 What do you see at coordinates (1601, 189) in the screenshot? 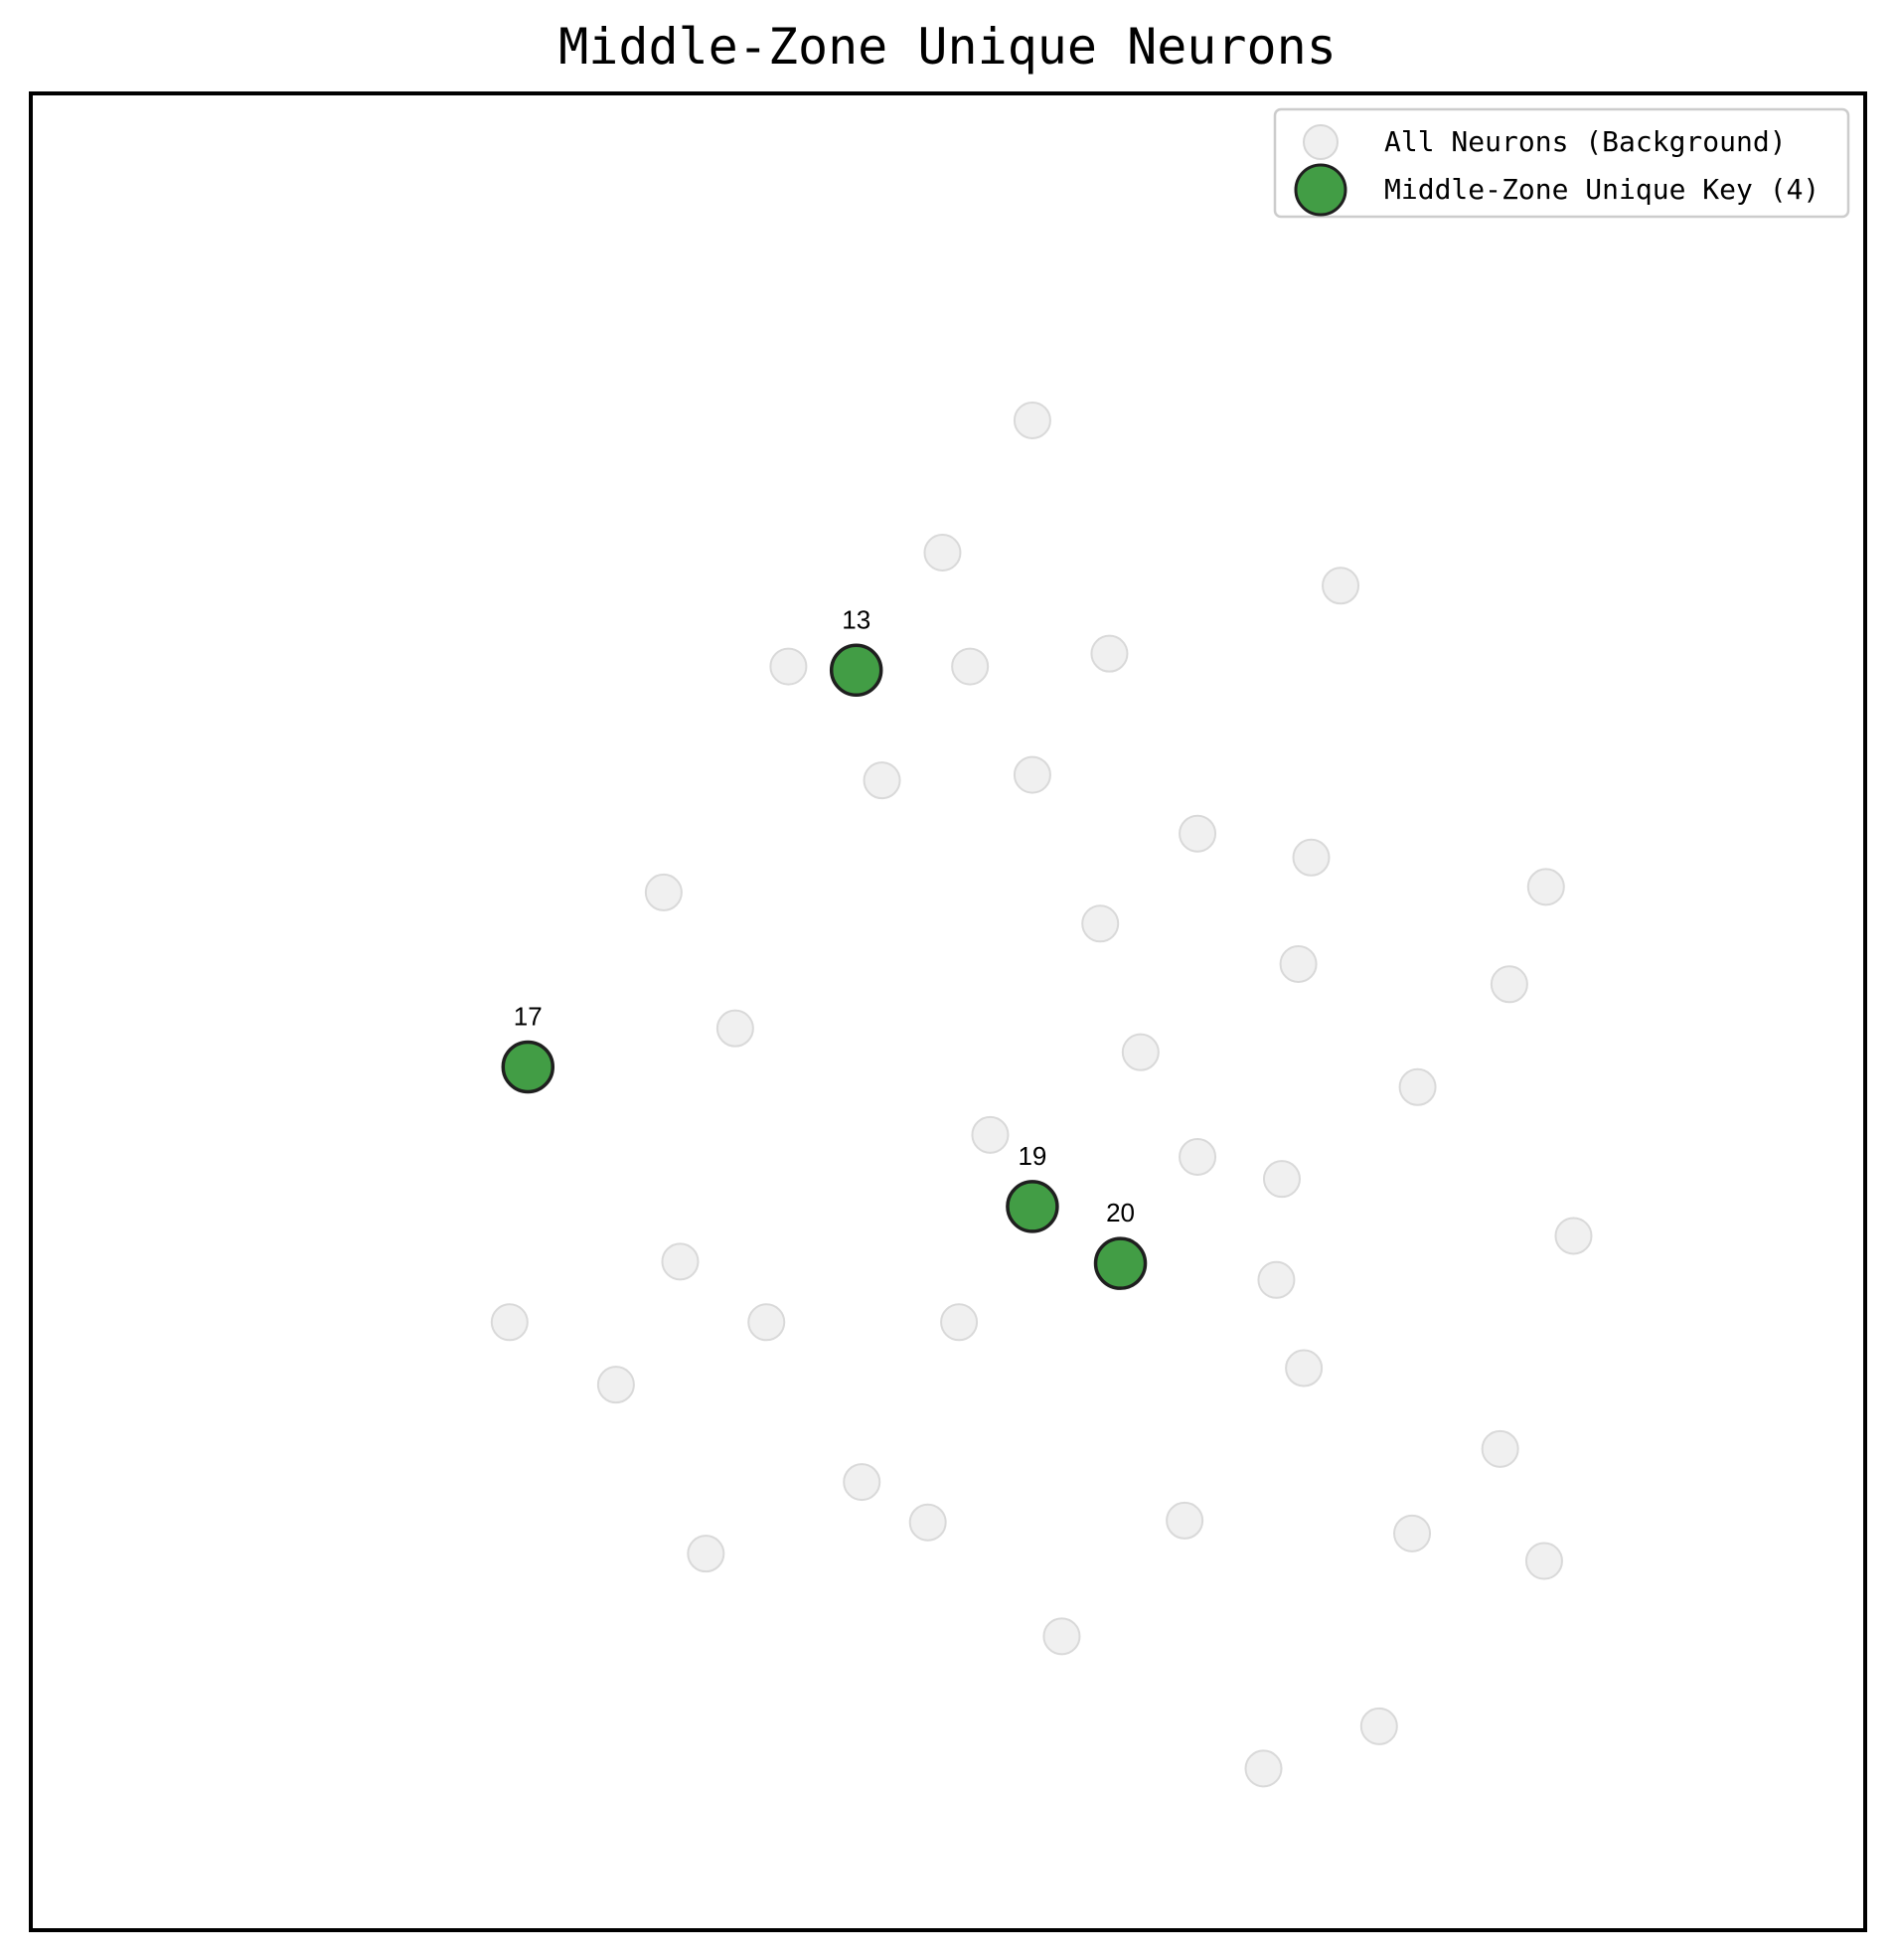
I see `legend-label-key: Middle-Zone Unique Key (4)` at bounding box center [1601, 189].